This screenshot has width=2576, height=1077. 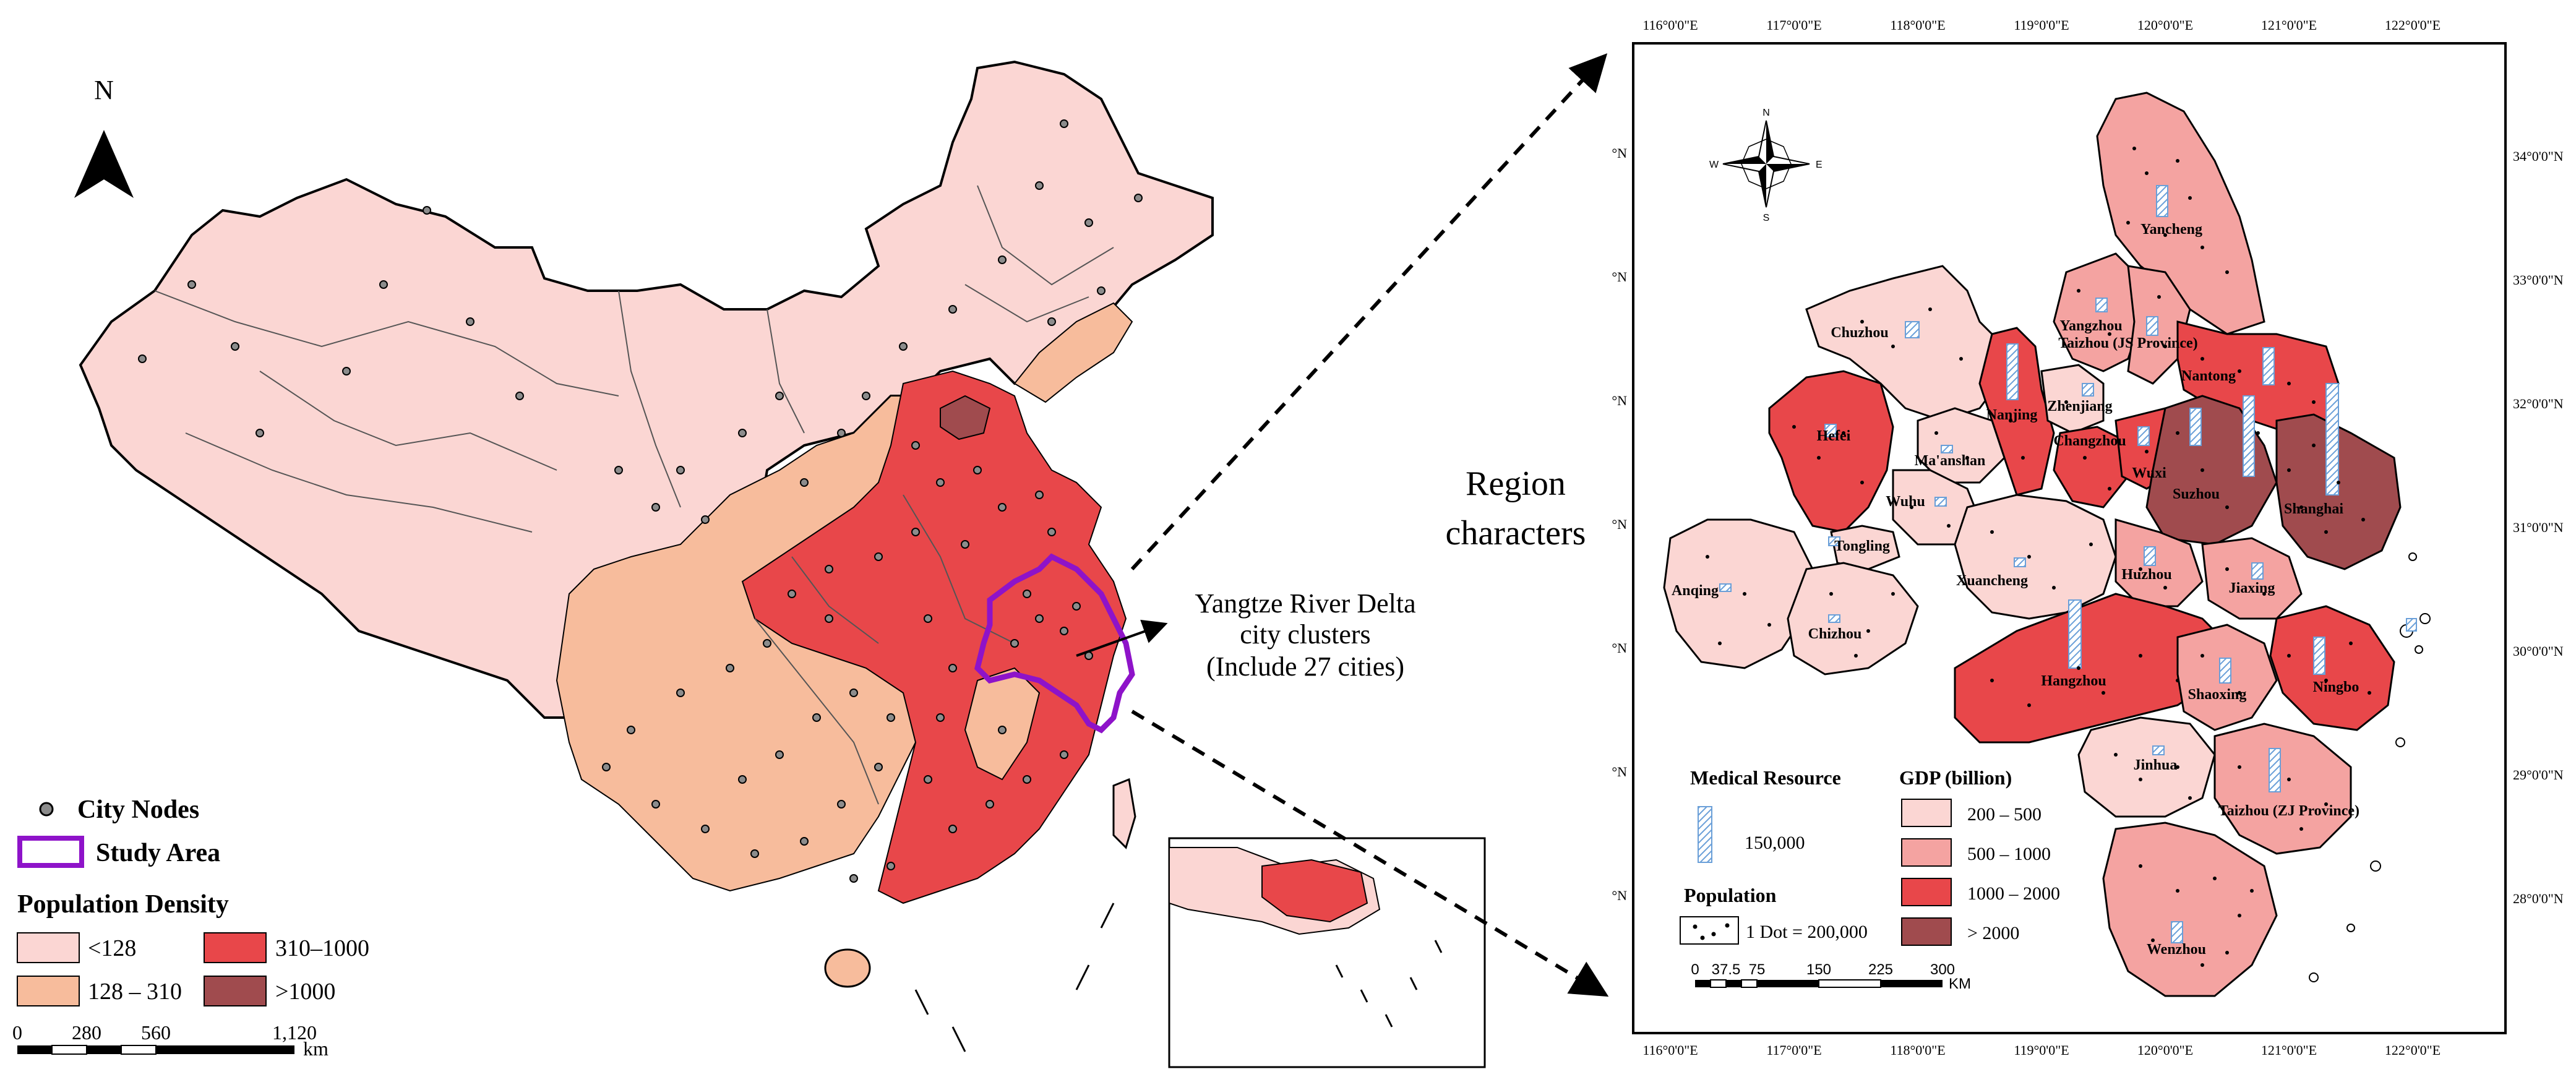 What do you see at coordinates (1818, 969) in the screenshot?
I see `yrd-scale-tick-150: 150` at bounding box center [1818, 969].